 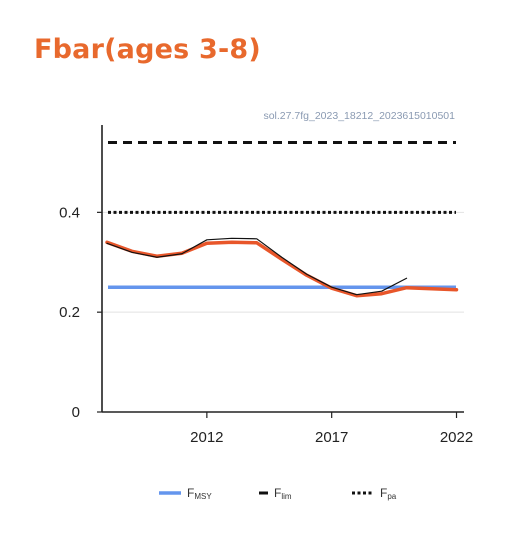 What do you see at coordinates (331, 437) in the screenshot?
I see `x-tick-label-1: 2017` at bounding box center [331, 437].